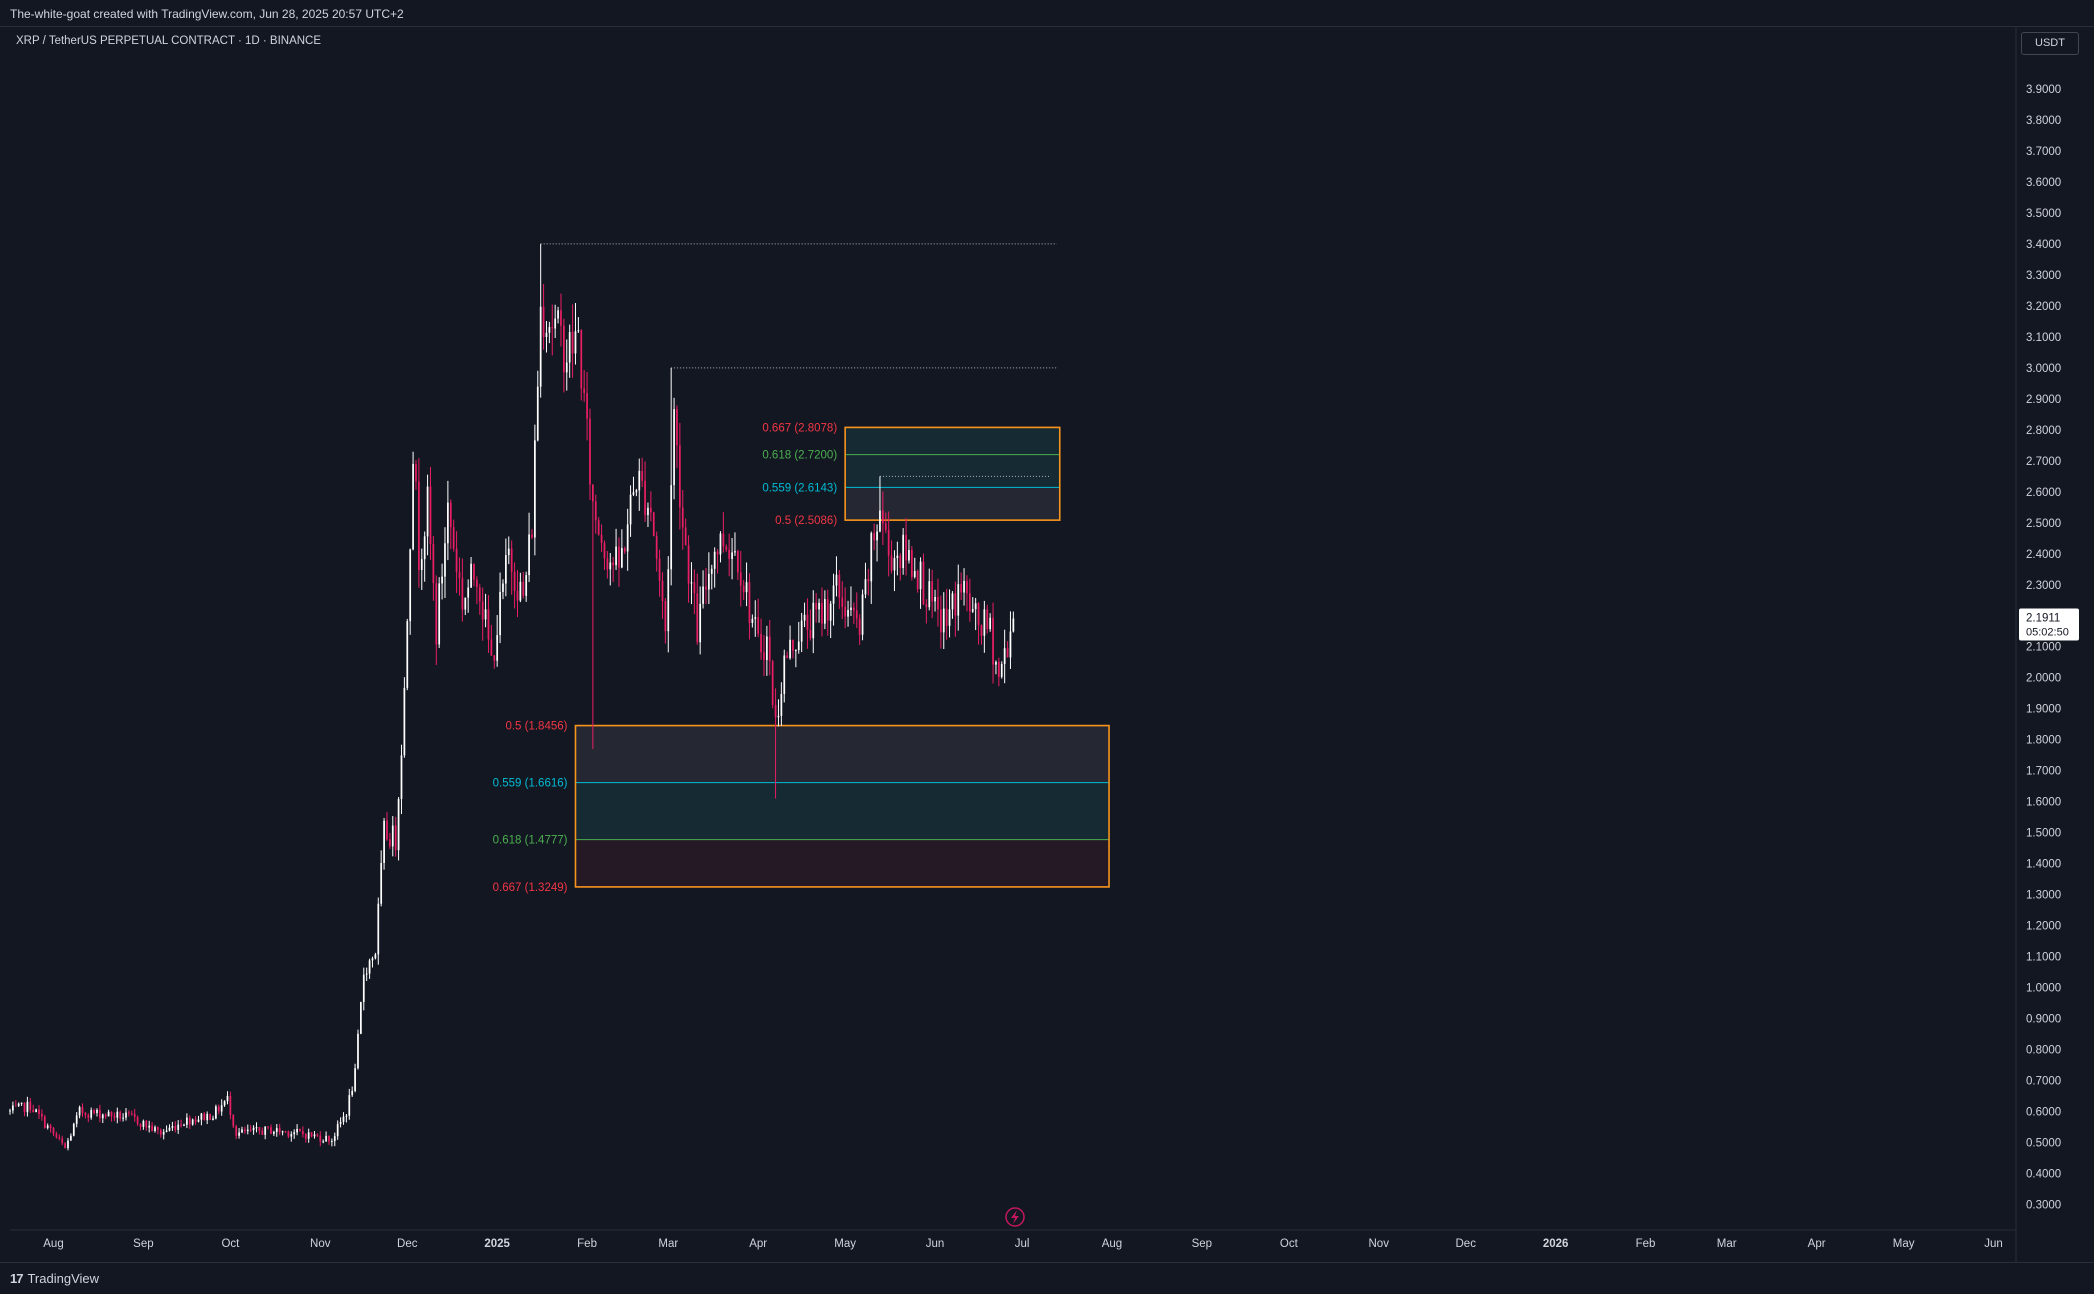  What do you see at coordinates (2043, 772) in the screenshot?
I see `price-tick-label: 1.7000` at bounding box center [2043, 772].